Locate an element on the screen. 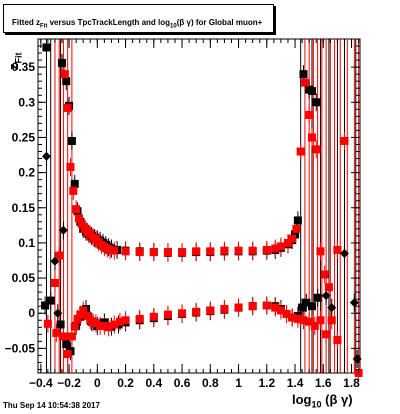 The height and width of the screenshot is (414, 400). x-tick-label: 0.4 is located at coordinates (153, 383).